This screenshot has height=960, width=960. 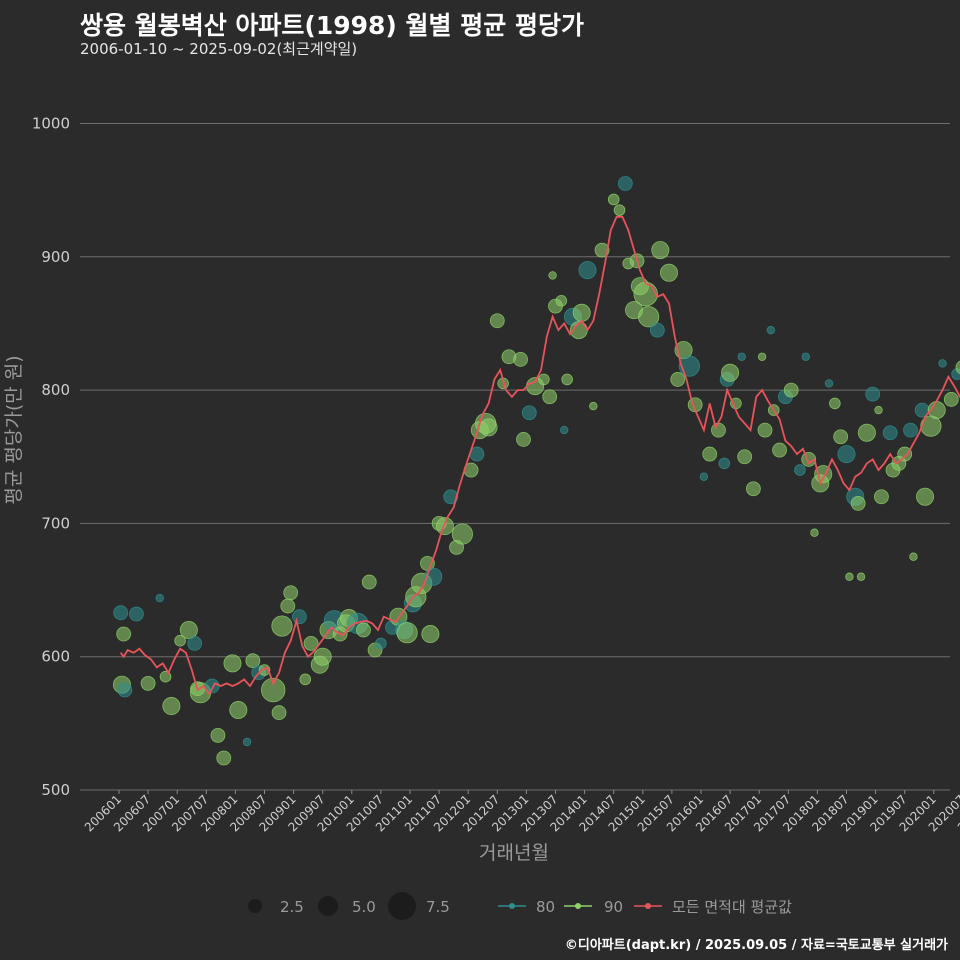 What do you see at coordinates (51, 457) in the screenshot?
I see `y-axis: 500 600 700 800 900 1000` at bounding box center [51, 457].